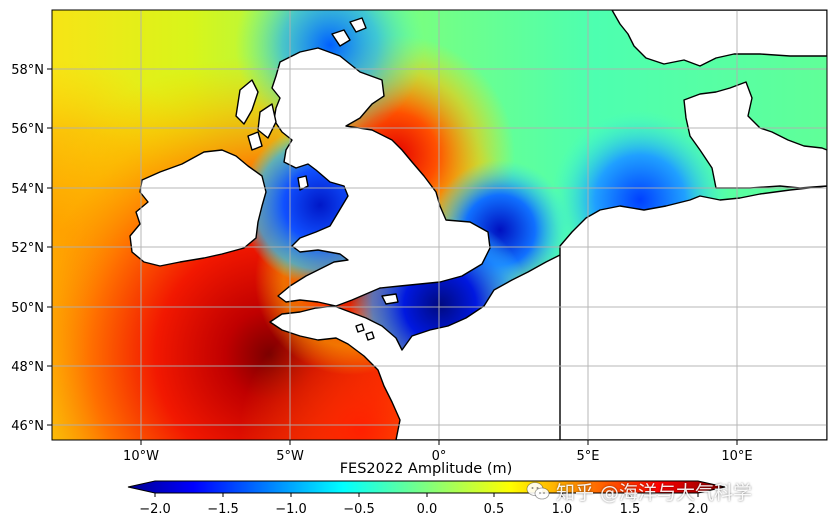 The height and width of the screenshot is (526, 837). I want to click on lon-label-5e: 5°E, so click(588, 456).